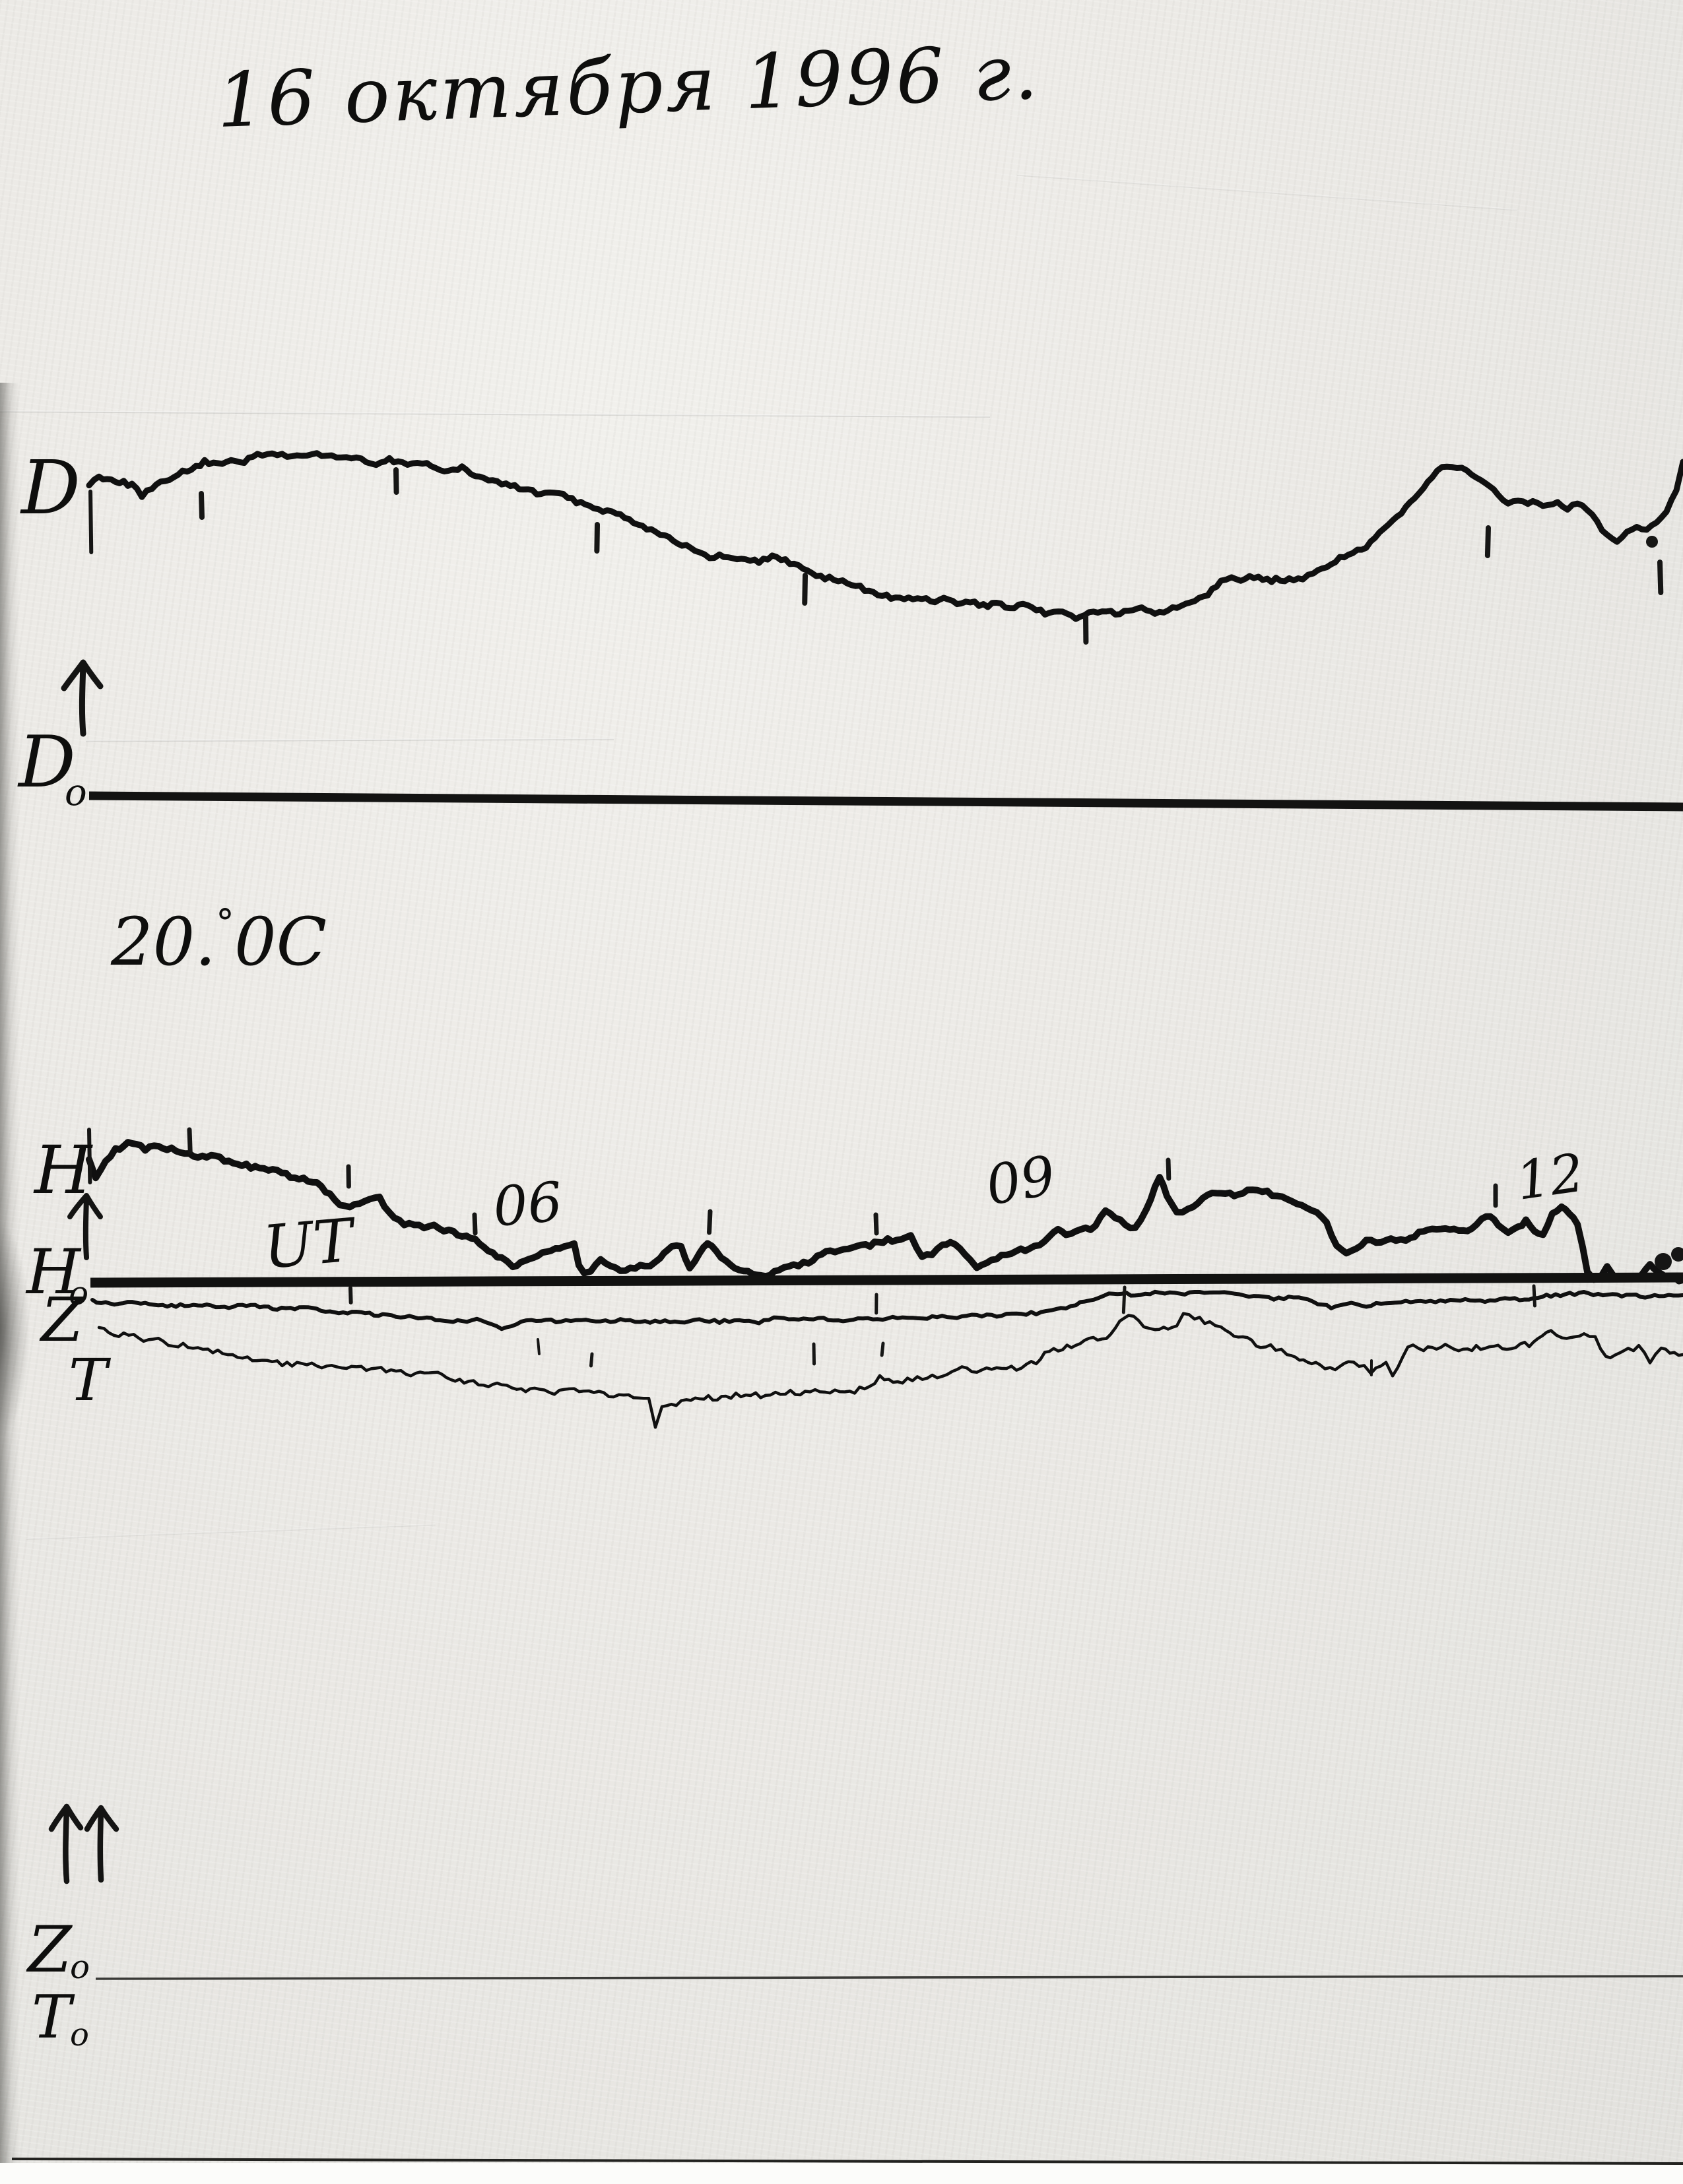  What do you see at coordinates (54, 2017) in the screenshot?
I see `baseline-label-t0: T` at bounding box center [54, 2017].